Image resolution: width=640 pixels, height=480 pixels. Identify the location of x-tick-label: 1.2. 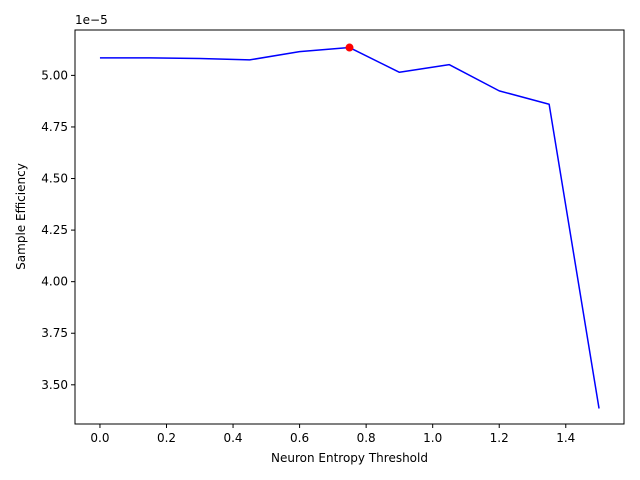
(499, 438).